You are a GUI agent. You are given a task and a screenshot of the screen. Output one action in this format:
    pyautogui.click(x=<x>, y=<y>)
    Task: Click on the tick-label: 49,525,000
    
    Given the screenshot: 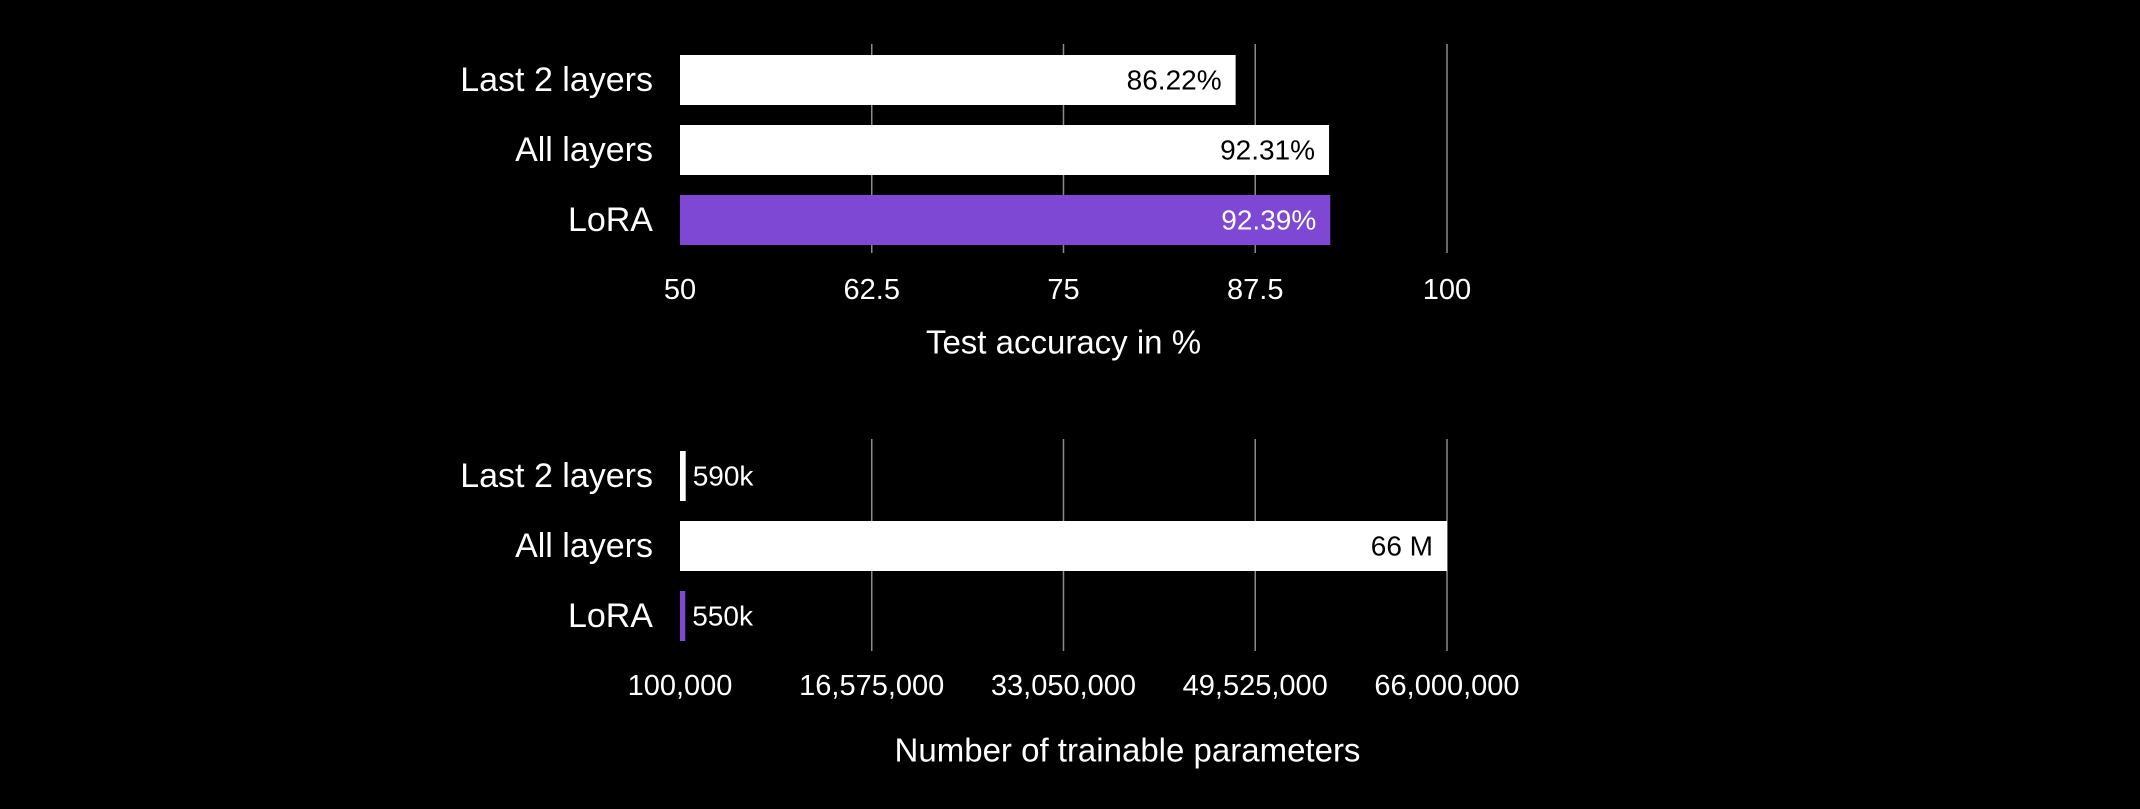 What is the action you would take?
    pyautogui.click(x=1255, y=686)
    